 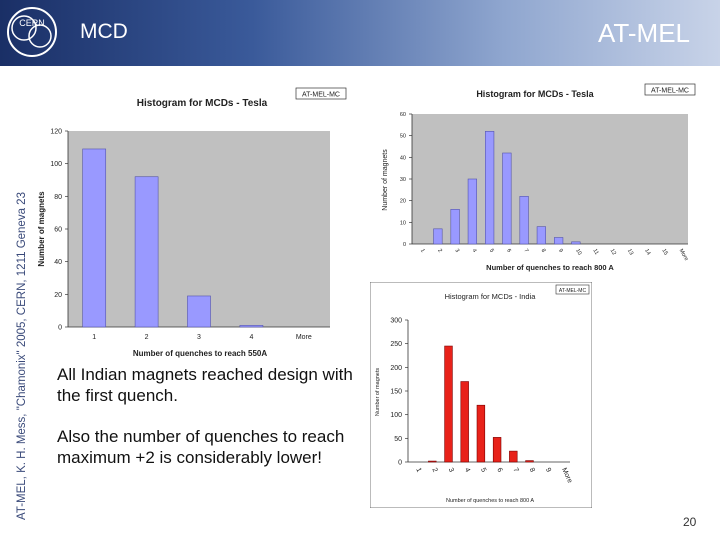 What do you see at coordinates (396, 368) in the screenshot?
I see `y-tick-label: 200` at bounding box center [396, 368].